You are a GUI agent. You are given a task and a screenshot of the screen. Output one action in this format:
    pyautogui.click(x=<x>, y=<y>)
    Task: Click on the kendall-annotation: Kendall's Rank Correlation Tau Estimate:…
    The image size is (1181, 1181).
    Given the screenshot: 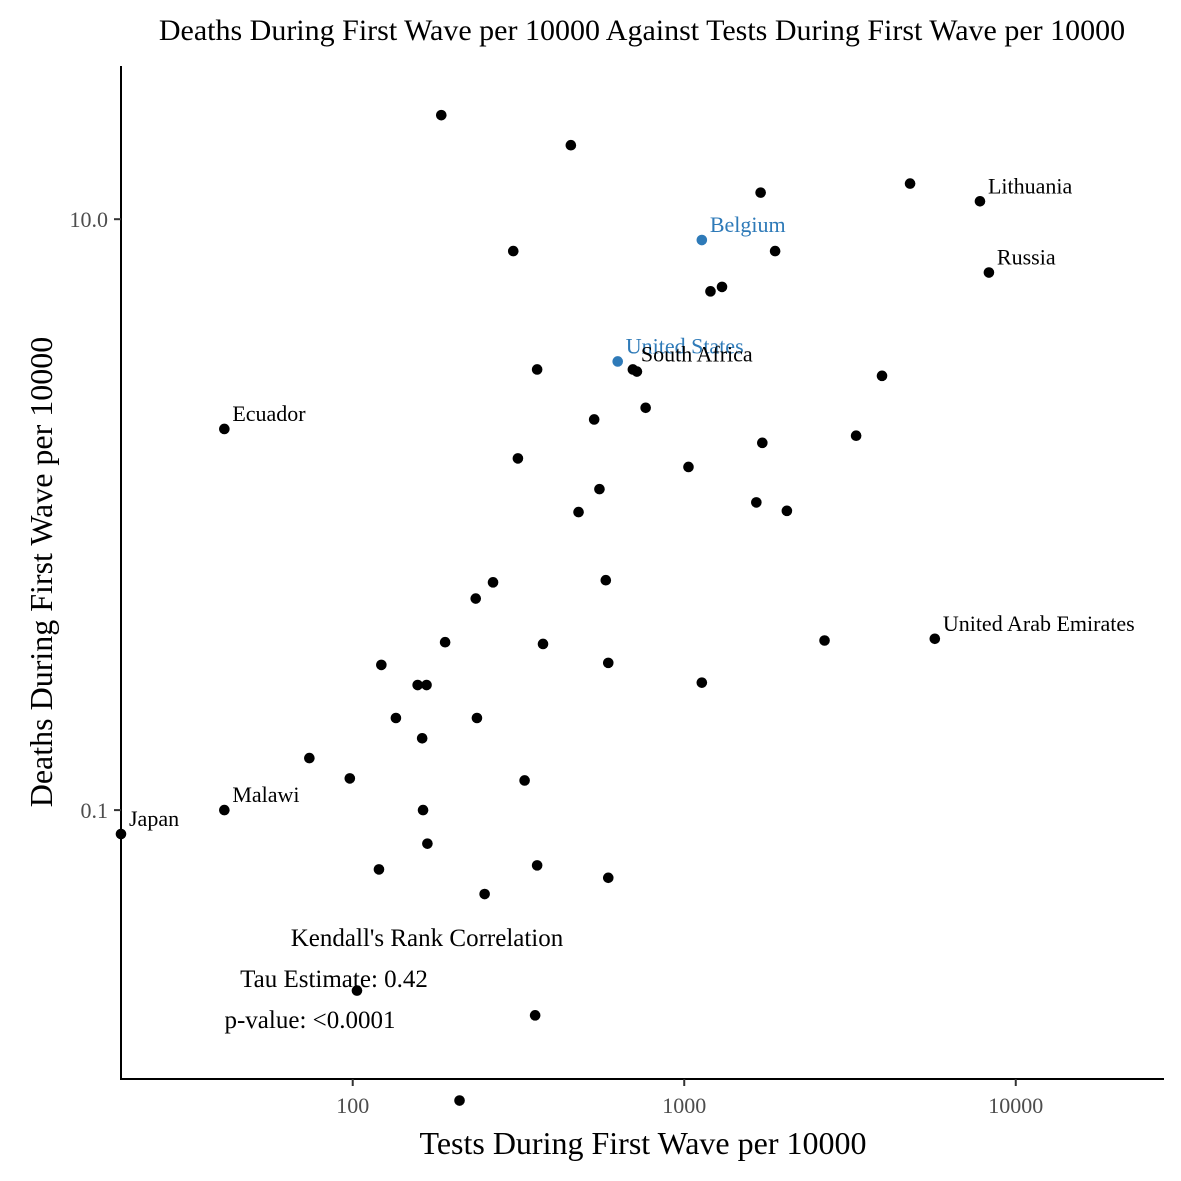 What is the action you would take?
    pyautogui.click(x=393, y=979)
    